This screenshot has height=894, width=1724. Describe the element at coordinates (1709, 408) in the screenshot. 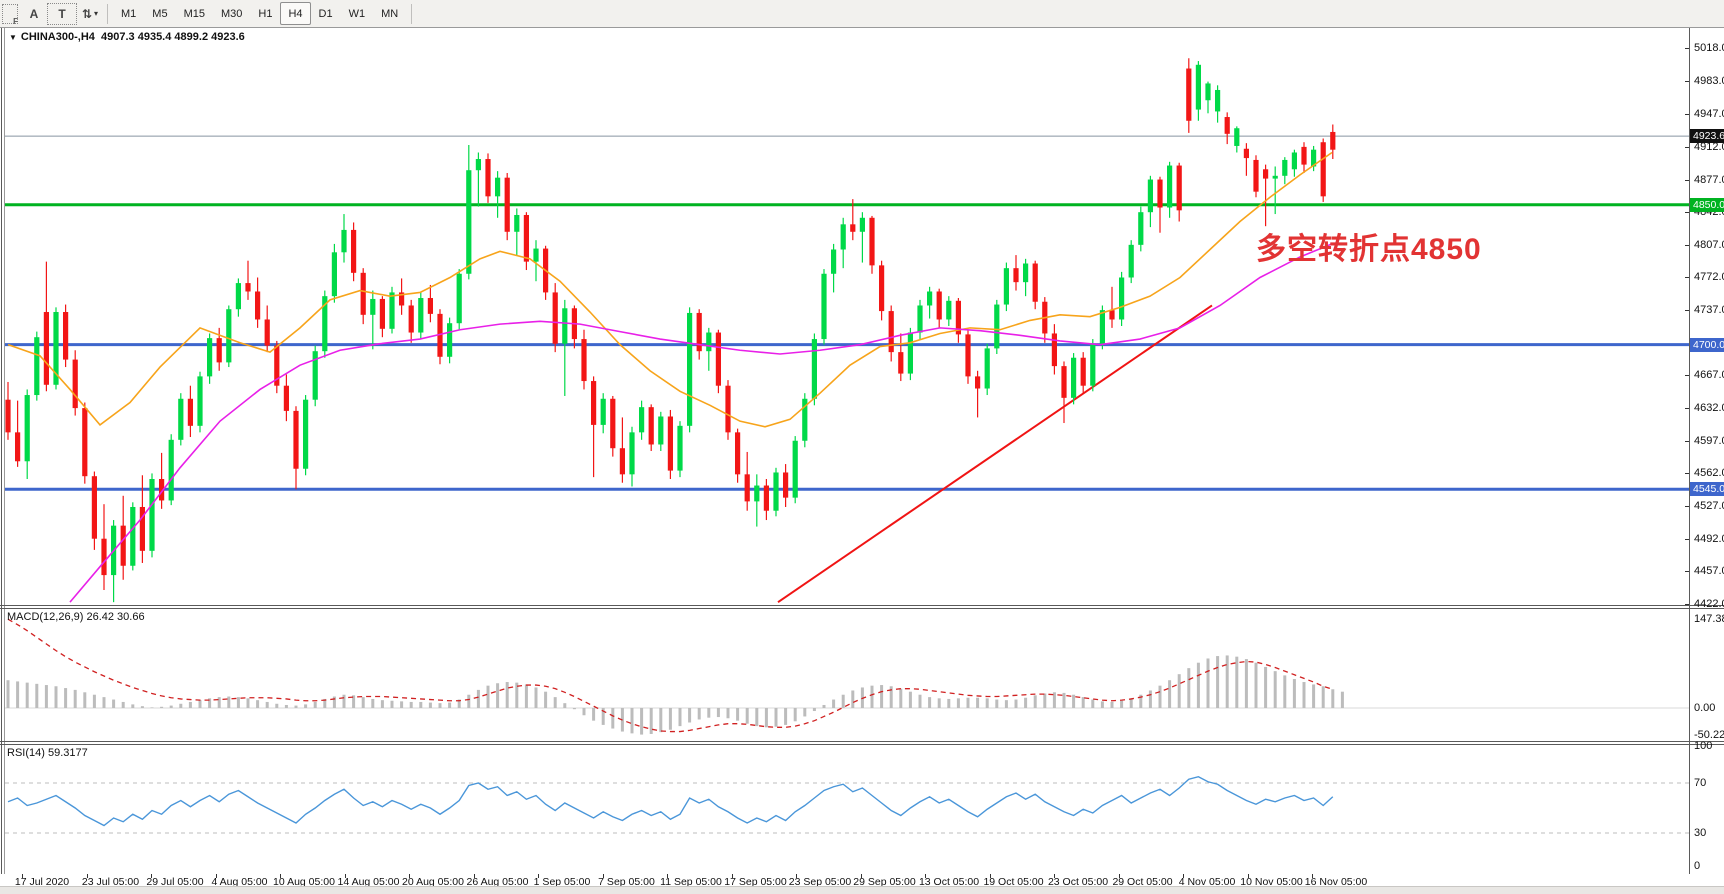

I see `price-tick-label: 4632.0` at that location.